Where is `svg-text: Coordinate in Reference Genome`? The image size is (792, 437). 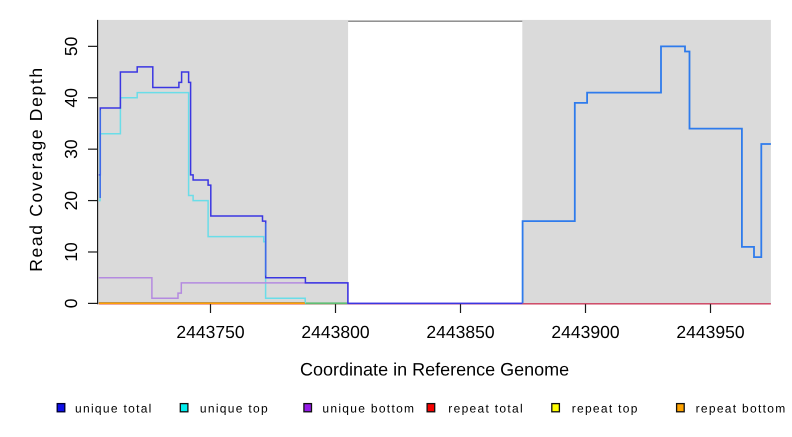 svg-text: Coordinate in Reference Genome is located at coordinates (434, 369).